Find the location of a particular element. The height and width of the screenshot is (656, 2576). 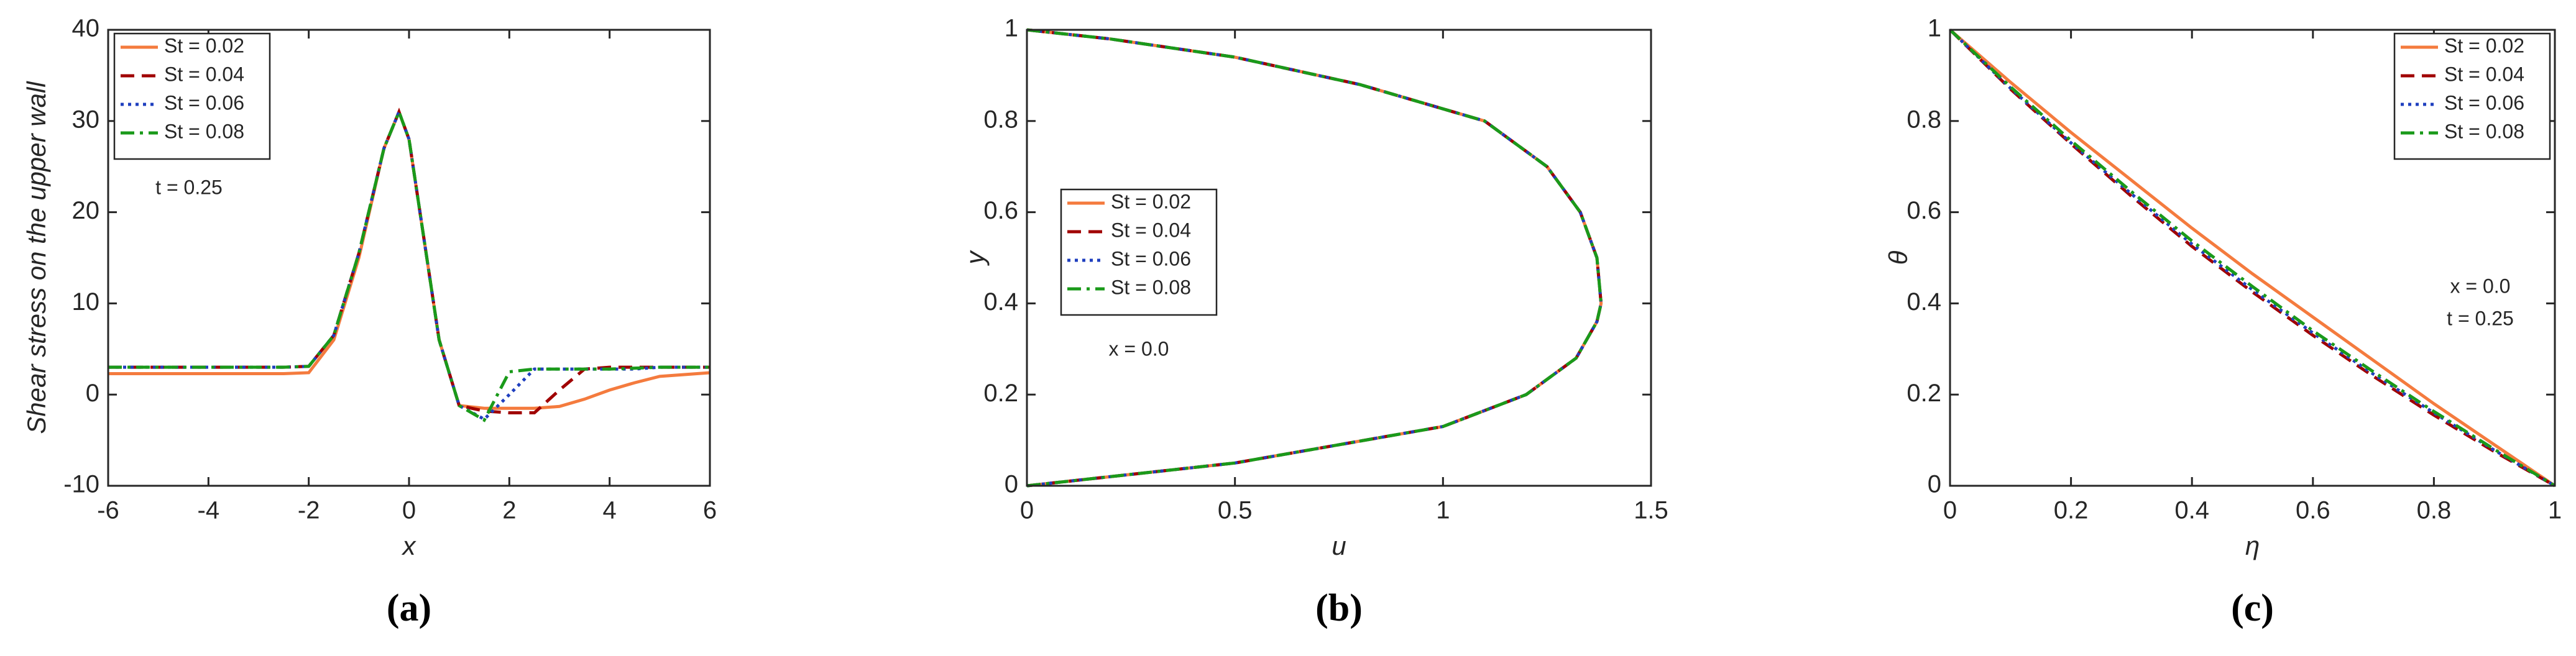

x-tick-label: 0.6 is located at coordinates (2313, 511).